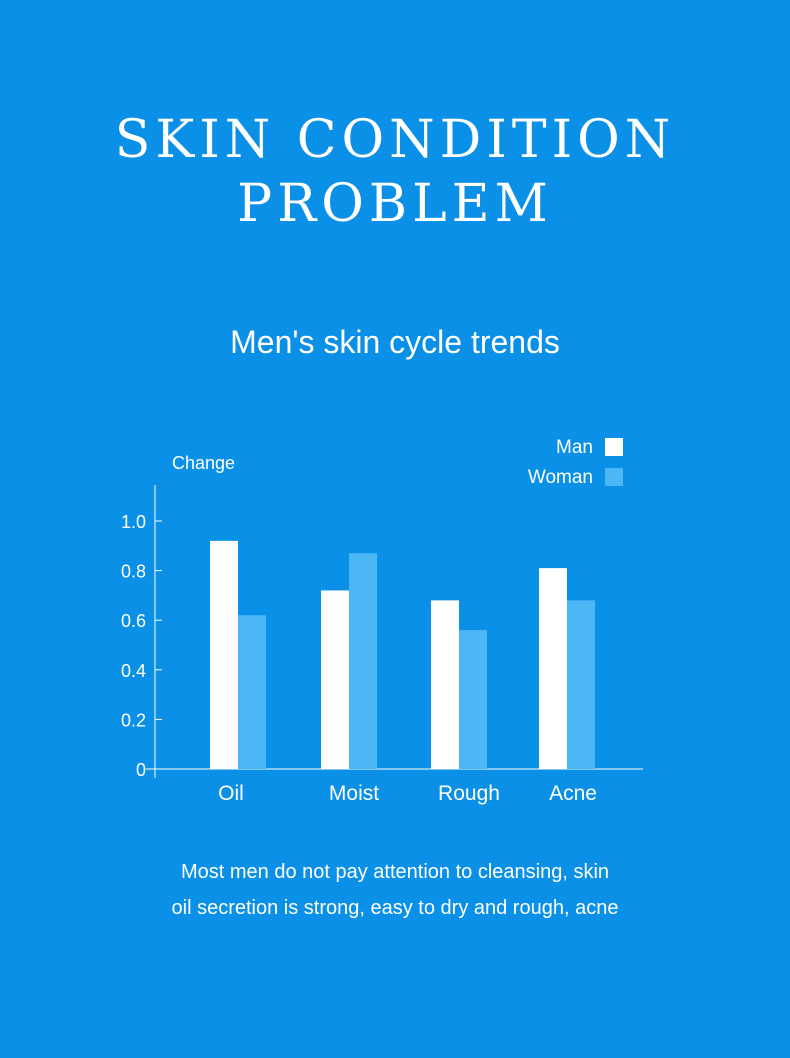 Image resolution: width=790 pixels, height=1058 pixels. Describe the element at coordinates (133, 720) in the screenshot. I see `y-tick-label: 0.2` at that location.